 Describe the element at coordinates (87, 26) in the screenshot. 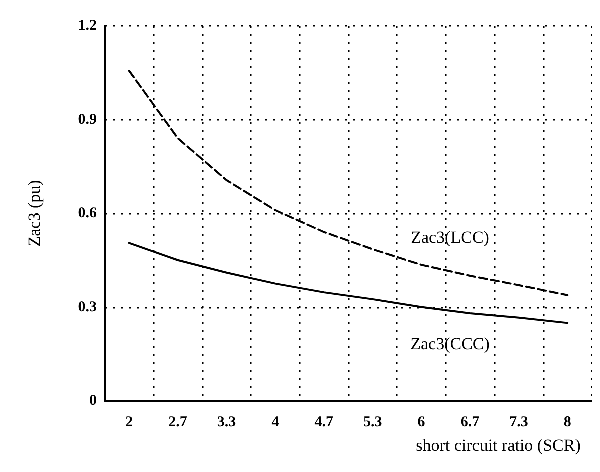

I see `y-tick-label: 1.2` at that location.